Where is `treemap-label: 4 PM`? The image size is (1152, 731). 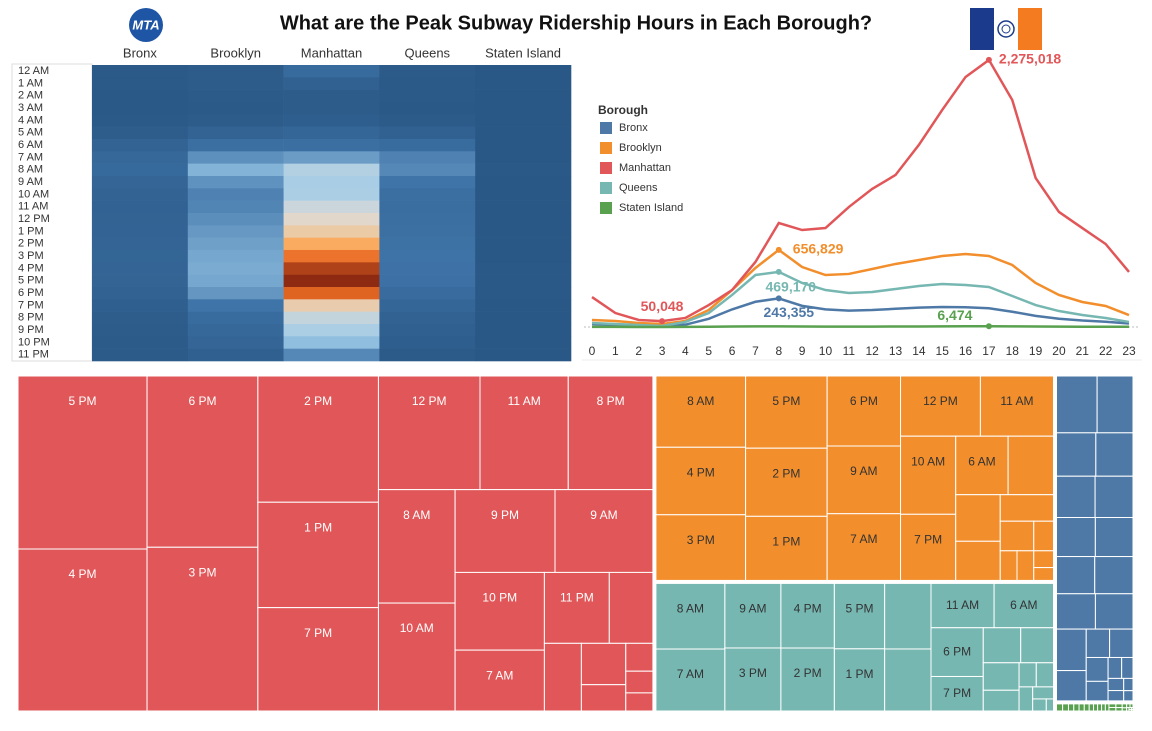 treemap-label: 4 PM is located at coordinates (701, 472).